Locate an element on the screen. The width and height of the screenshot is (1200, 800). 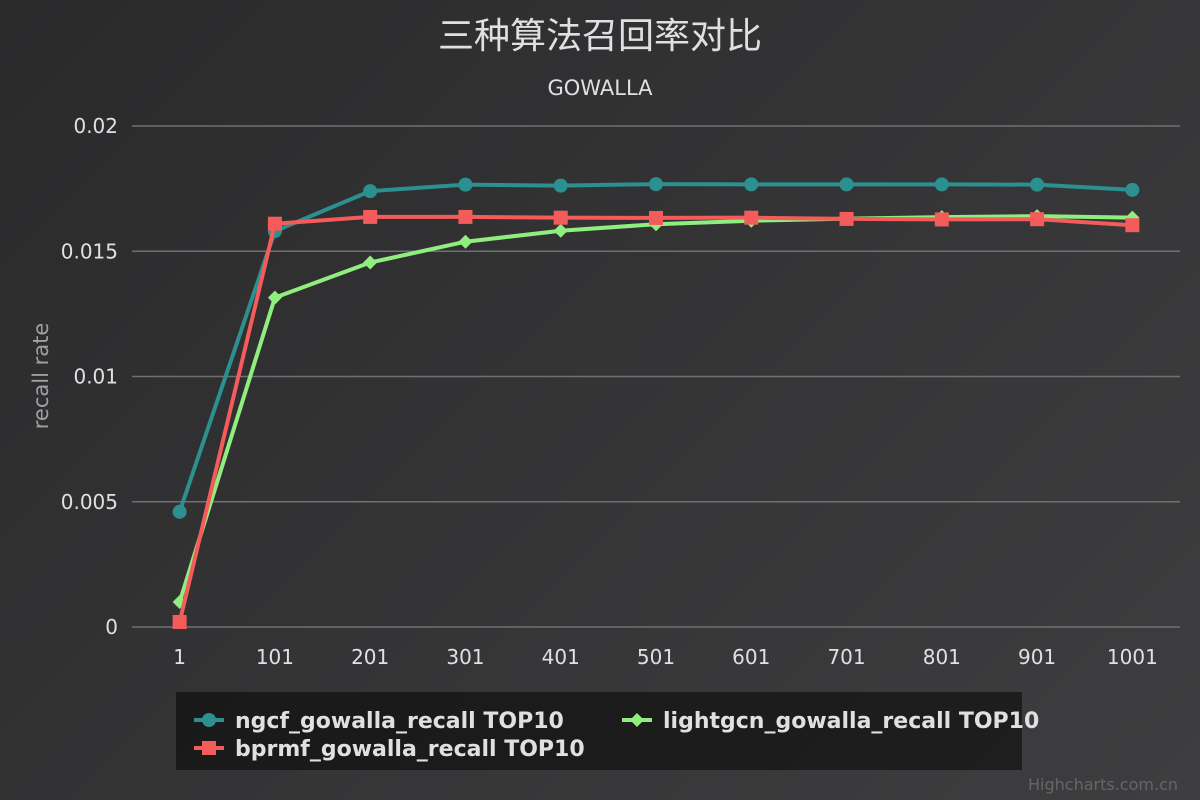
credits-link: Highcharts.com.cn is located at coordinates (1103, 784).